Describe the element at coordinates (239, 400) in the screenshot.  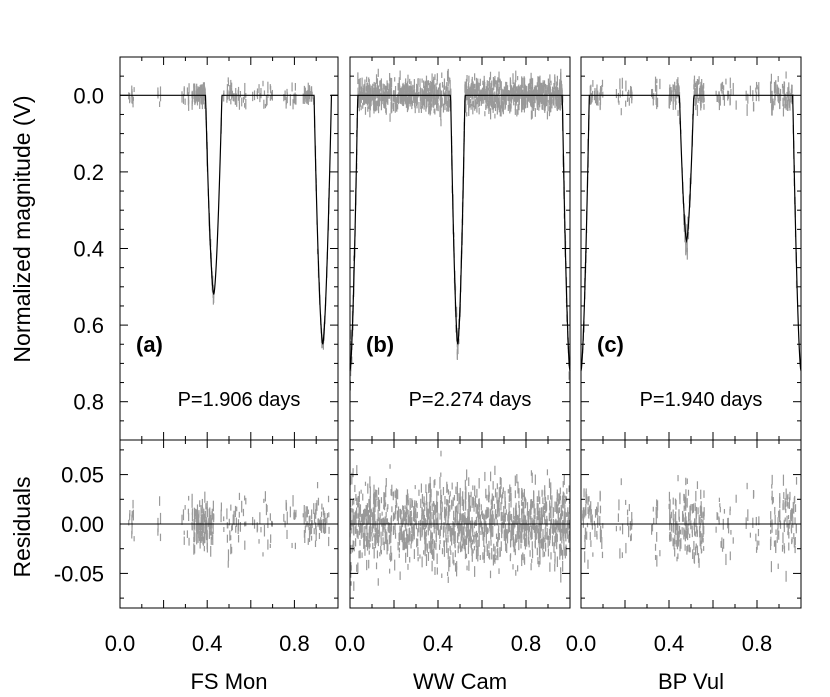
I see `panel-a-period-label: P=1.906 days` at that location.